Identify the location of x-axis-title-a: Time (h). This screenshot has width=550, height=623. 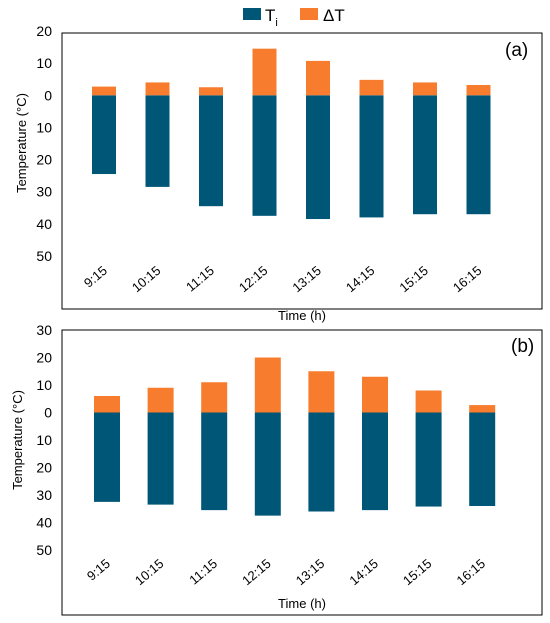
(302, 315).